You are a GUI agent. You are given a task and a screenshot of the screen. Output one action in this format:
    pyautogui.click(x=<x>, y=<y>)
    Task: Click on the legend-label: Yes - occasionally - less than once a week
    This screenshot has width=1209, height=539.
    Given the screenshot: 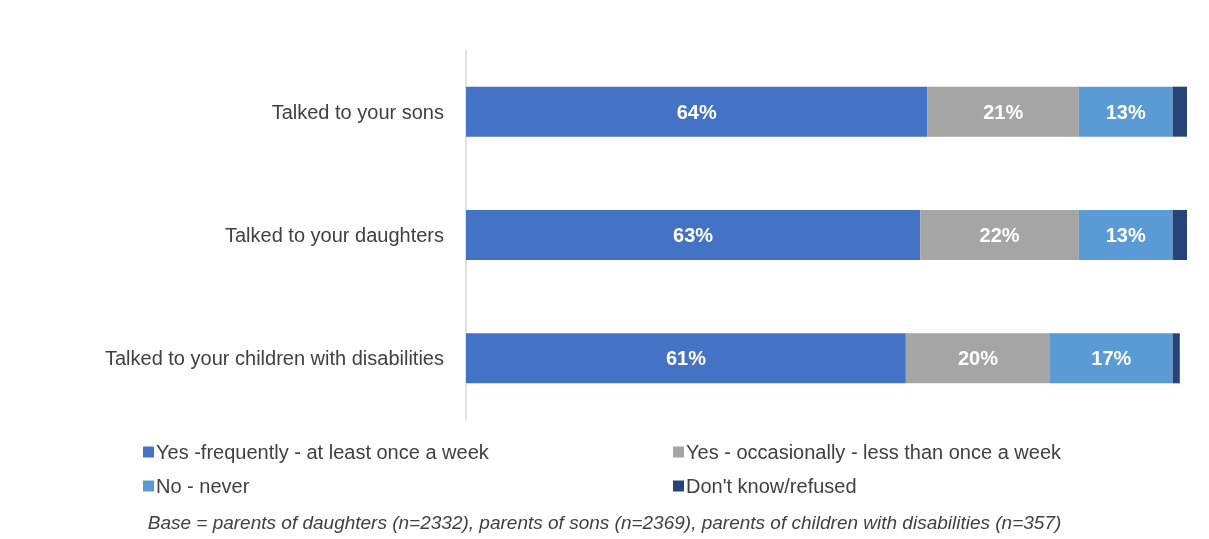 What is the action you would take?
    pyautogui.click(x=874, y=452)
    